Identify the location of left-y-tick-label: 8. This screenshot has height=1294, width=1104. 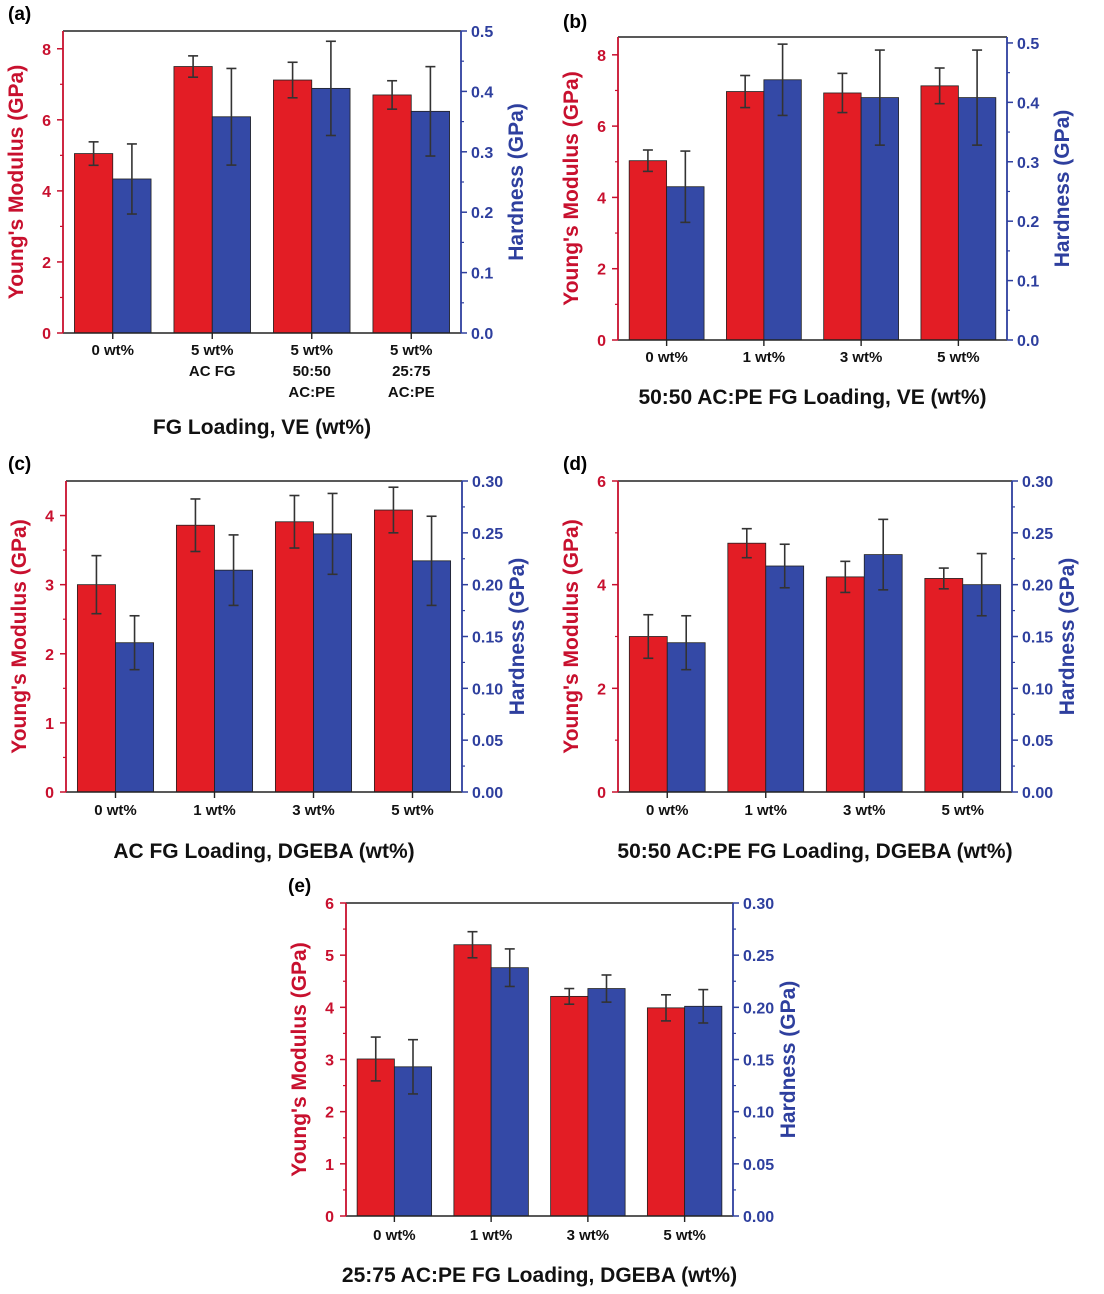
(46, 50).